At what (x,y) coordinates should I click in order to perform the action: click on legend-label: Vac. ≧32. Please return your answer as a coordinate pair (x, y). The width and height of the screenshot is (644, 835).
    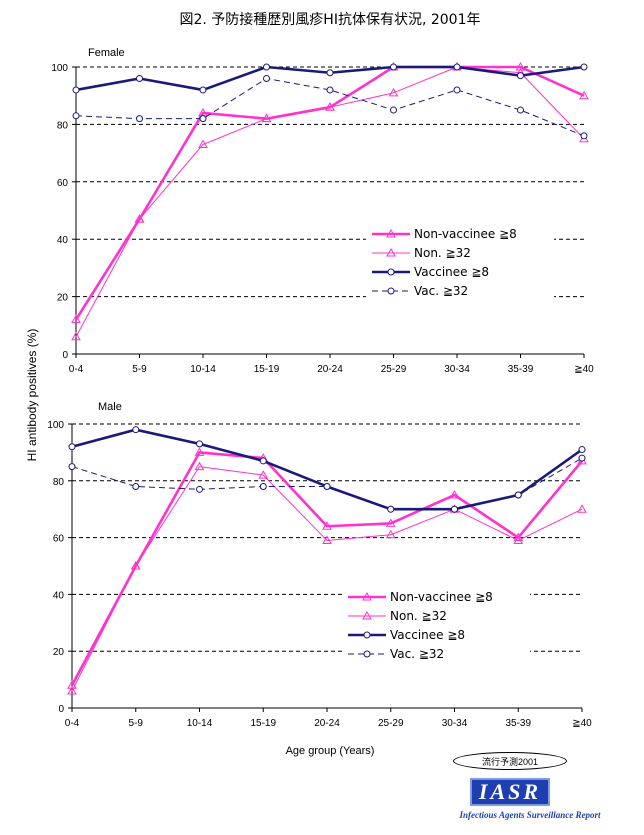
    Looking at the image, I should click on (417, 654).